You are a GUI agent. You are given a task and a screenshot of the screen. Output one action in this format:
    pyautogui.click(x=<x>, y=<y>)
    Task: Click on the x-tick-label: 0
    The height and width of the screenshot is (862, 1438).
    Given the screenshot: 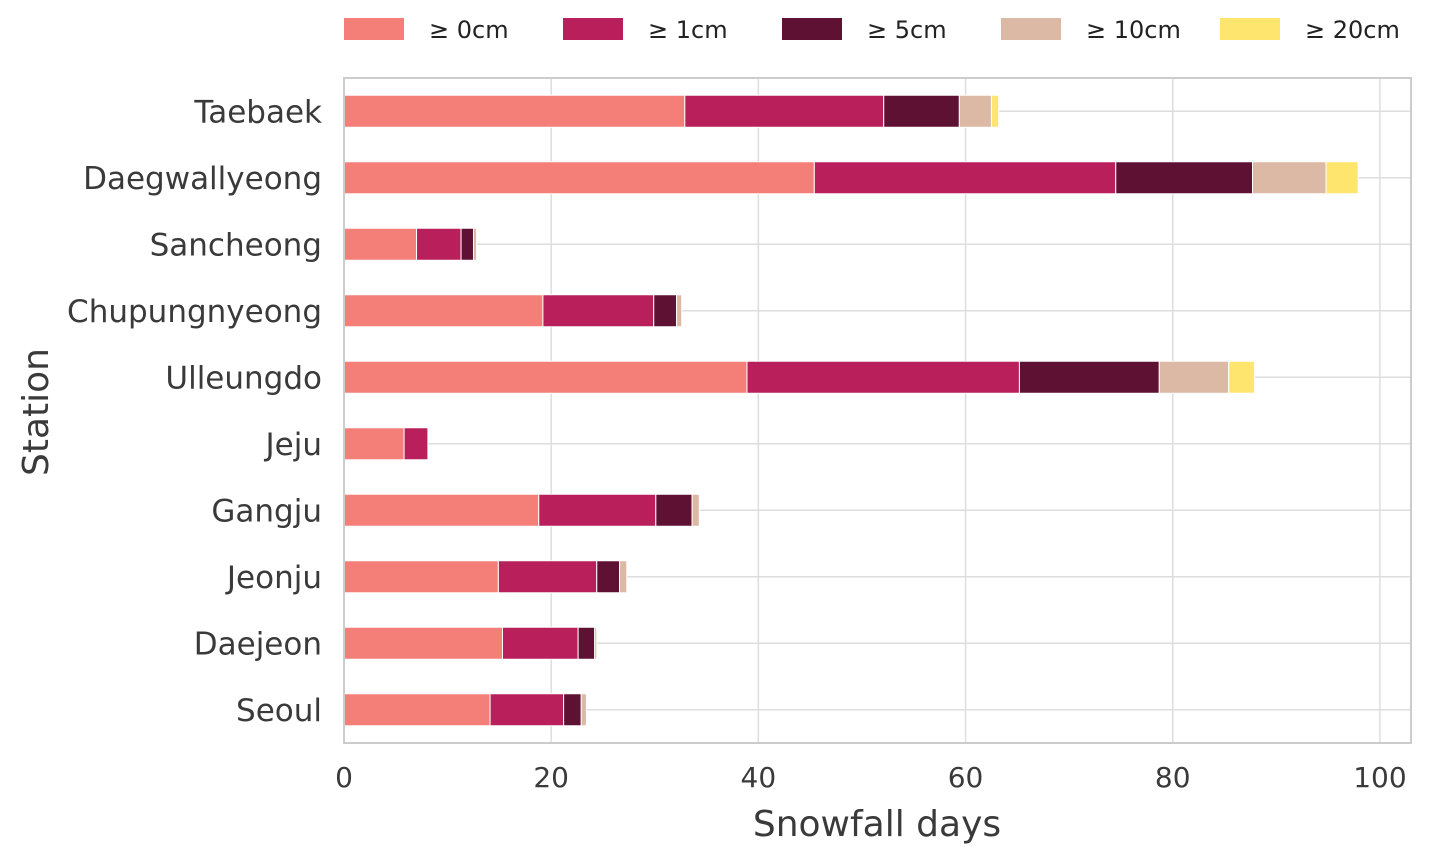 What is the action you would take?
    pyautogui.click(x=344, y=777)
    